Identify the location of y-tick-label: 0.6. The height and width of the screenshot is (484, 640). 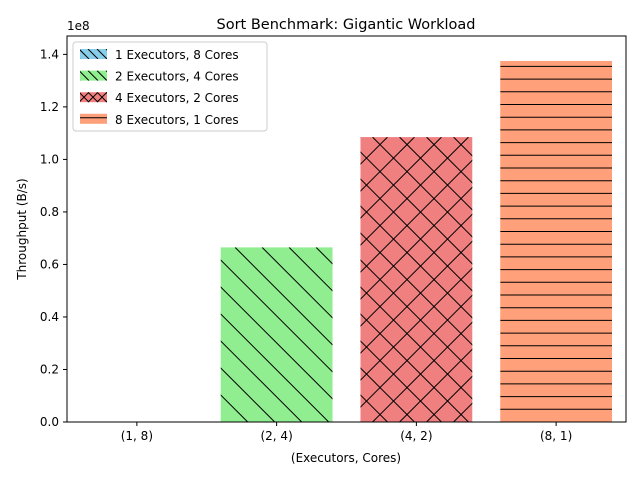
(49, 264).